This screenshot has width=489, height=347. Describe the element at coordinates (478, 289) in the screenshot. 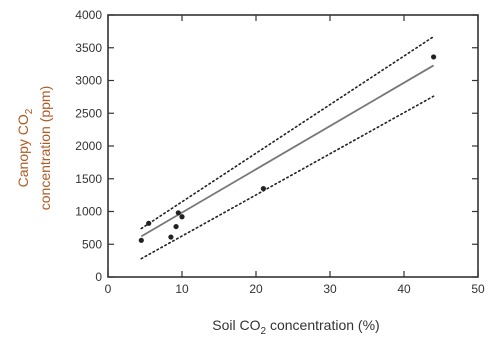

I see `x-tick-label: 50` at that location.